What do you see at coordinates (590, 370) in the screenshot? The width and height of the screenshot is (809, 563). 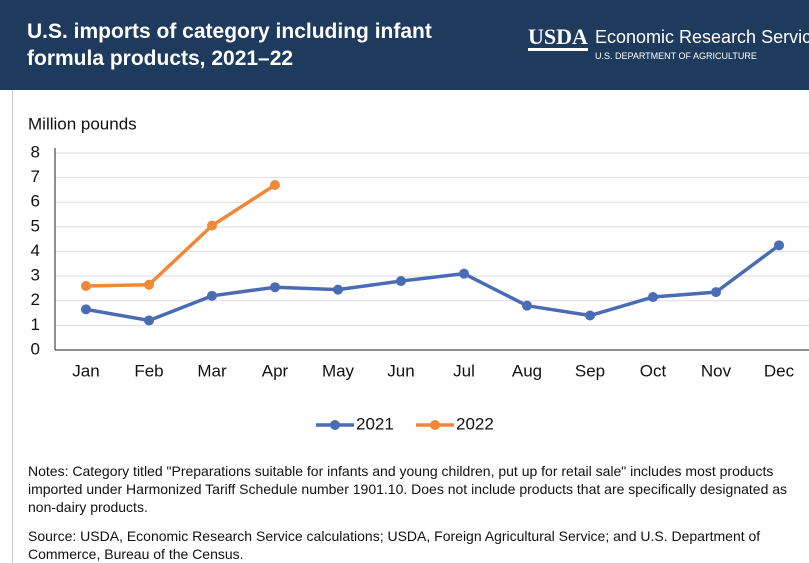 I see `x-tick-label: Sep` at bounding box center [590, 370].